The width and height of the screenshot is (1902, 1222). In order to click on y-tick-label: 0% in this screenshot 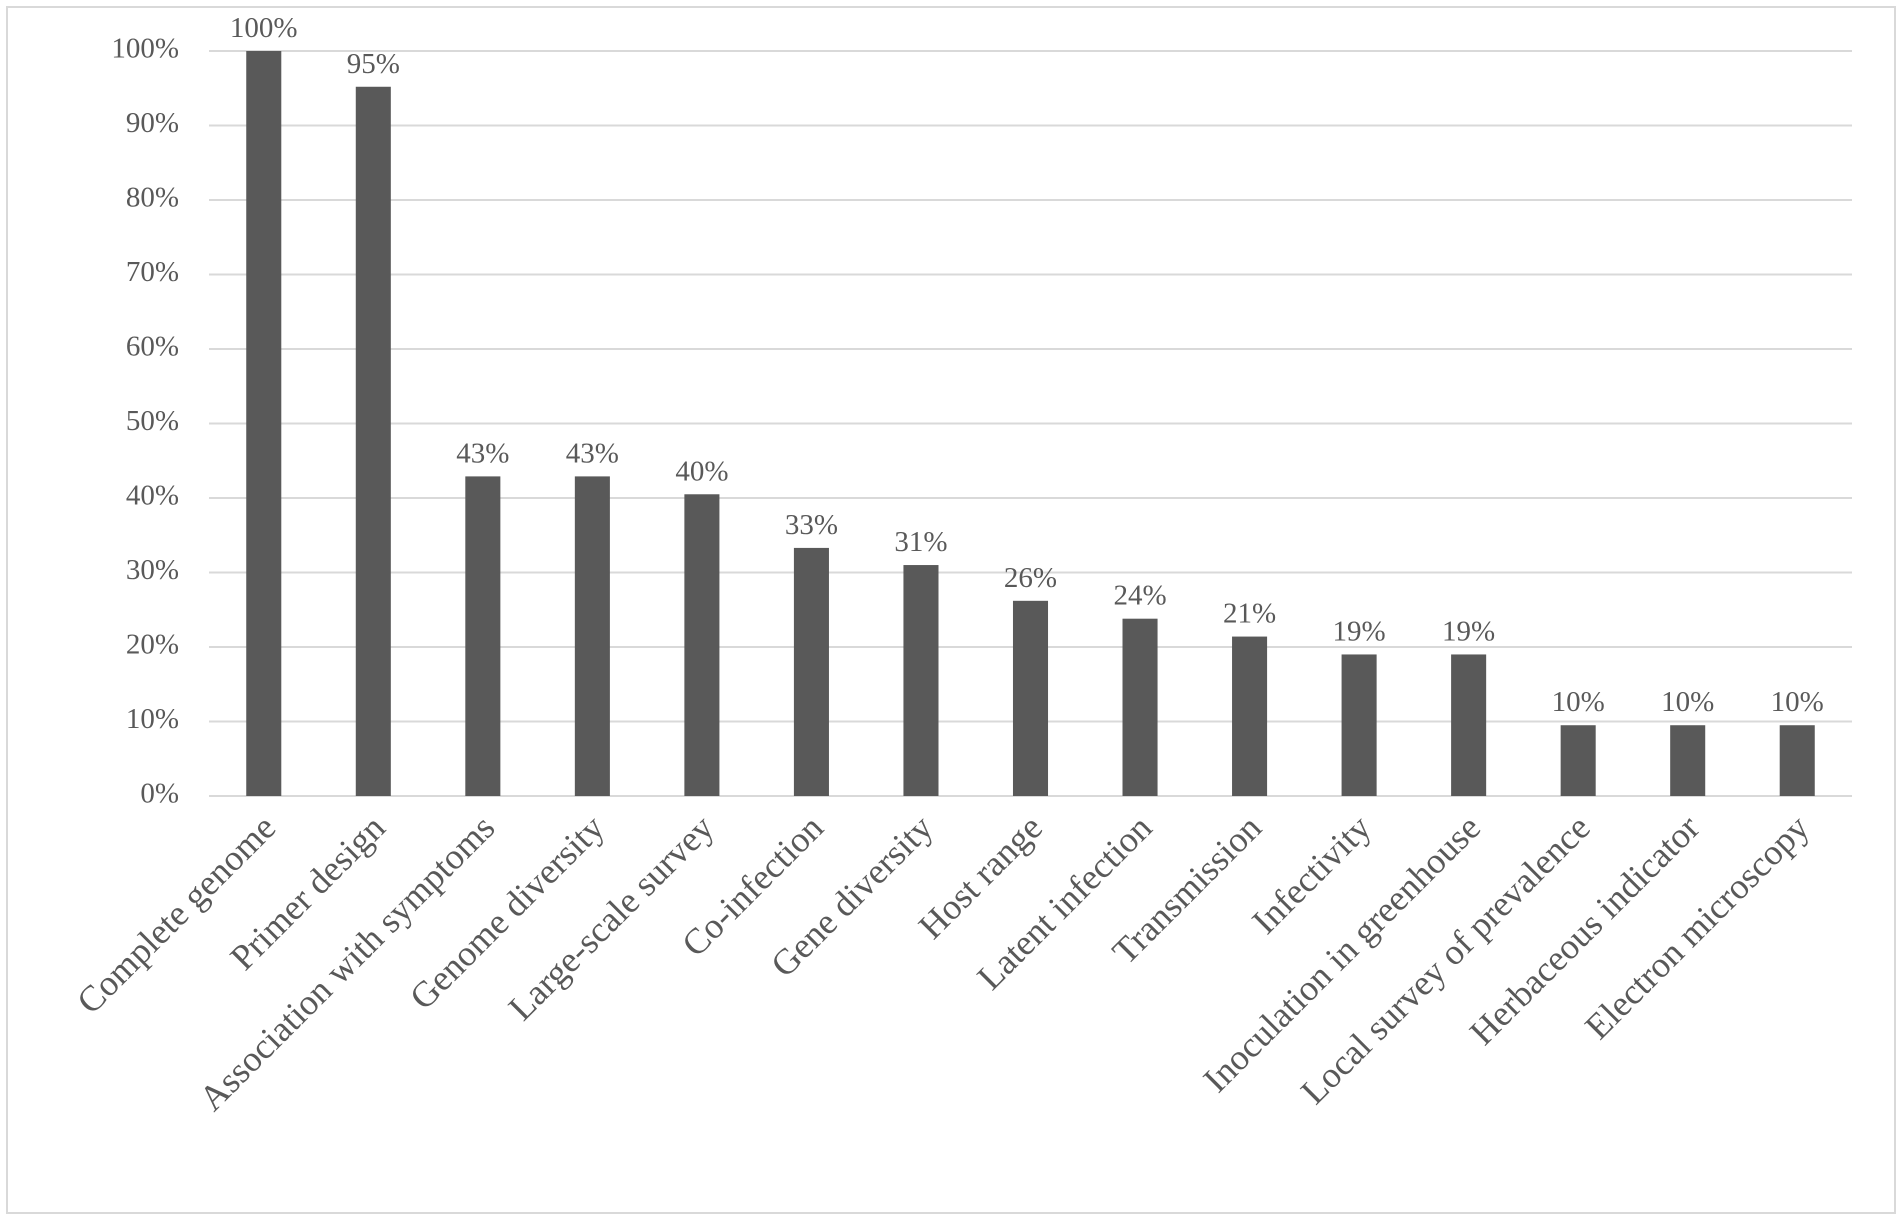, I will do `click(159, 794)`.